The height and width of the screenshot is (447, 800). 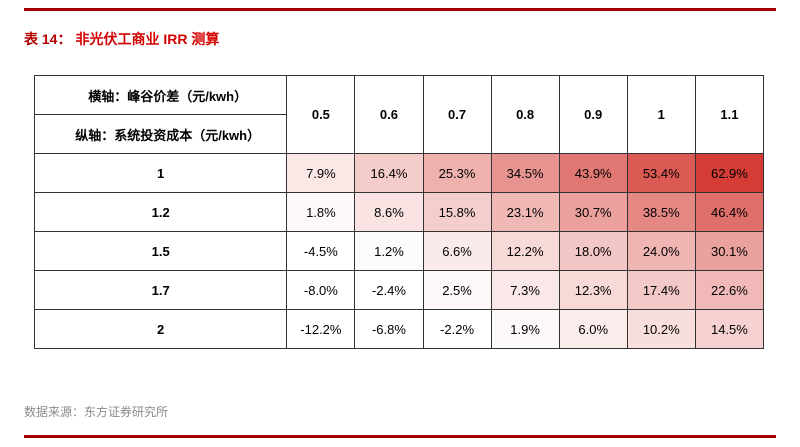 What do you see at coordinates (160, 251) in the screenshot?
I see `row-header: 1.5` at bounding box center [160, 251].